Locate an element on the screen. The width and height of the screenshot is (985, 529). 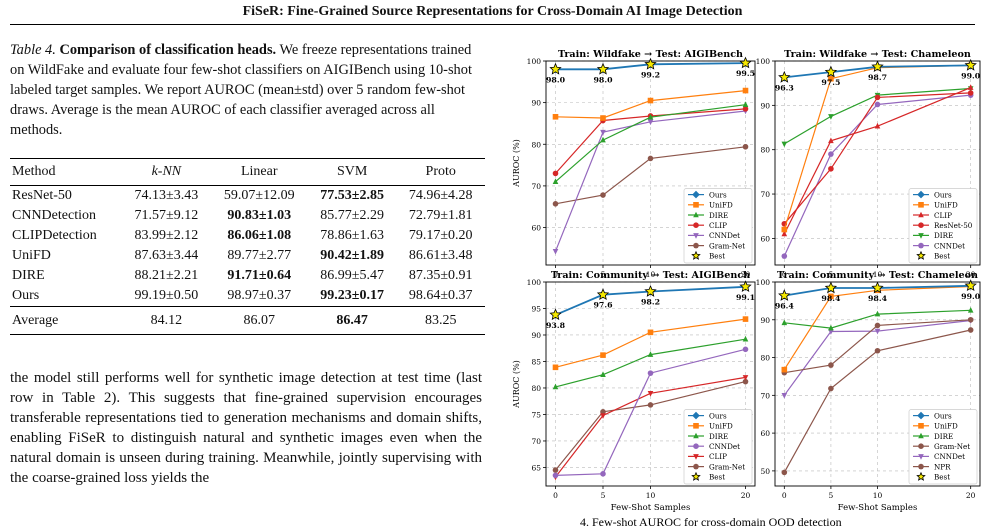
chart-title: Train: Wildfake → Test: Chameleon is located at coordinates (877, 54).